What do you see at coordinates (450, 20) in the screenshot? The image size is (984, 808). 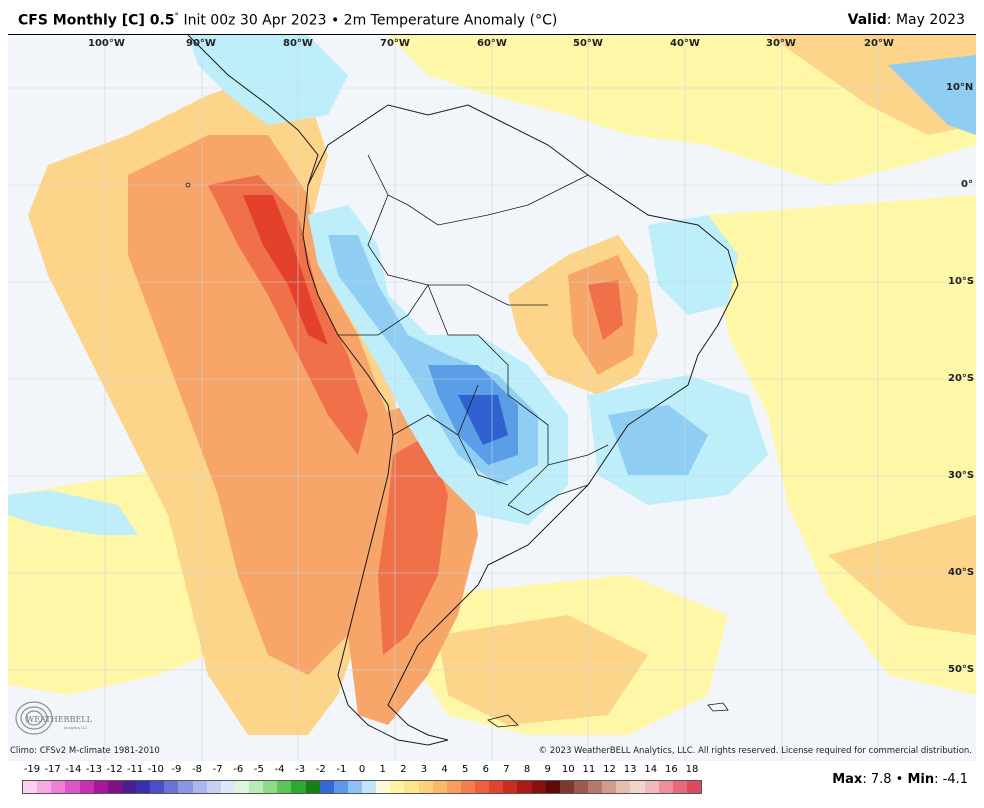 I see `field-name: 2m Temperature Anomaly (°C)` at bounding box center [450, 20].